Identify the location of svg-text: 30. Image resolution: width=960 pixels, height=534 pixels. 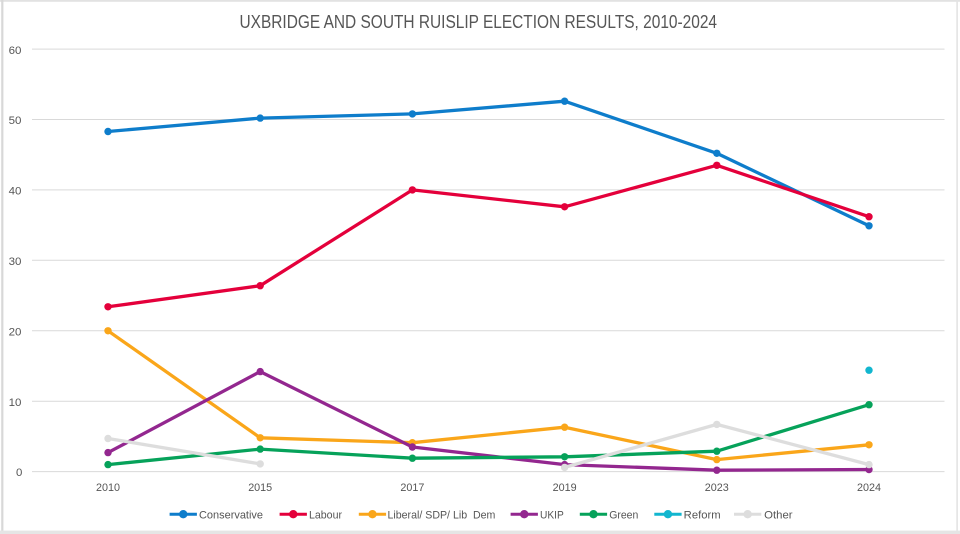
(15, 262).